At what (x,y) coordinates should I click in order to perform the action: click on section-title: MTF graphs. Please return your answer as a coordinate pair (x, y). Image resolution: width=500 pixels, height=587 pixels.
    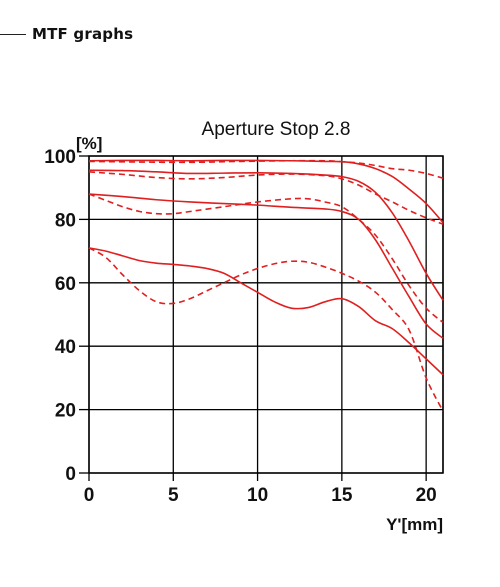
    Looking at the image, I should click on (83, 34).